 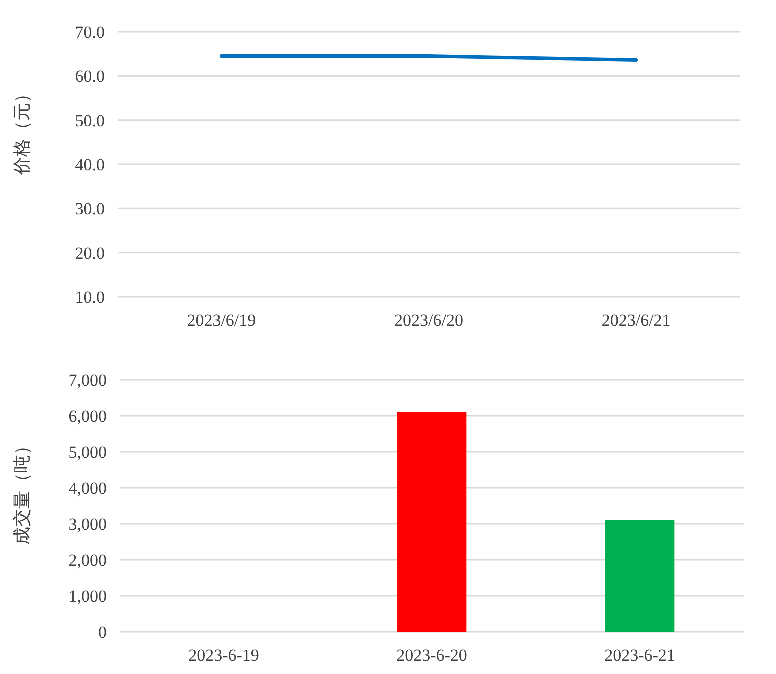 What do you see at coordinates (87, 452) in the screenshot?
I see `y-tick-label: 5,000` at bounding box center [87, 452].